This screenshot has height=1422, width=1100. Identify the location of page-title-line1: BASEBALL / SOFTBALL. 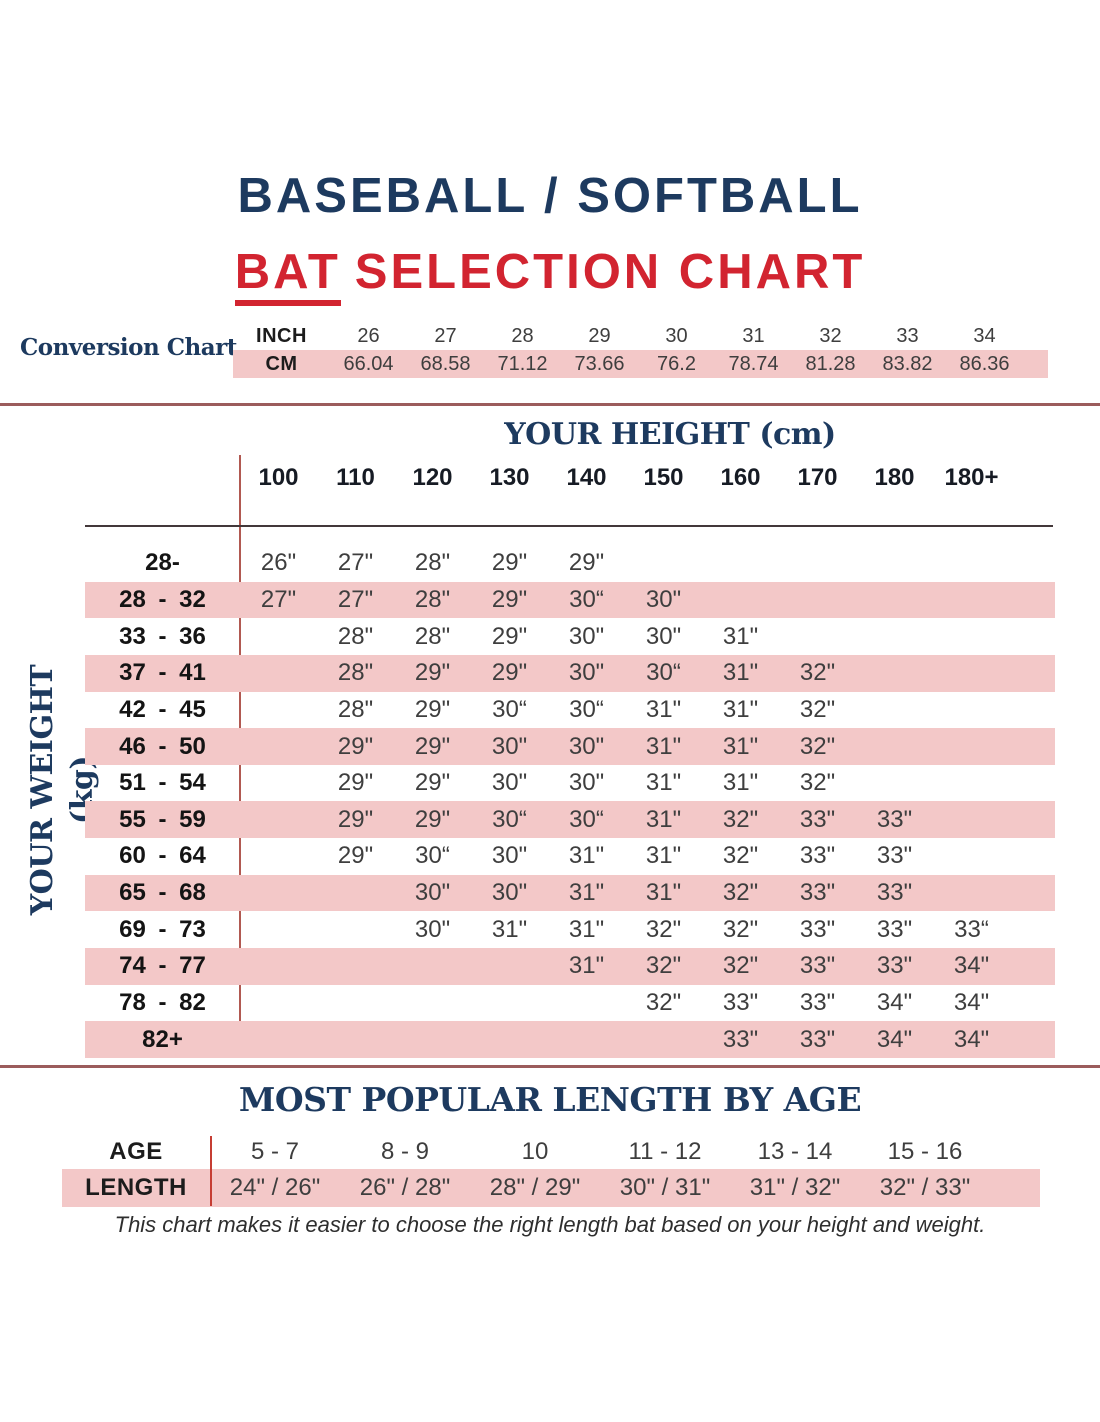
(550, 196).